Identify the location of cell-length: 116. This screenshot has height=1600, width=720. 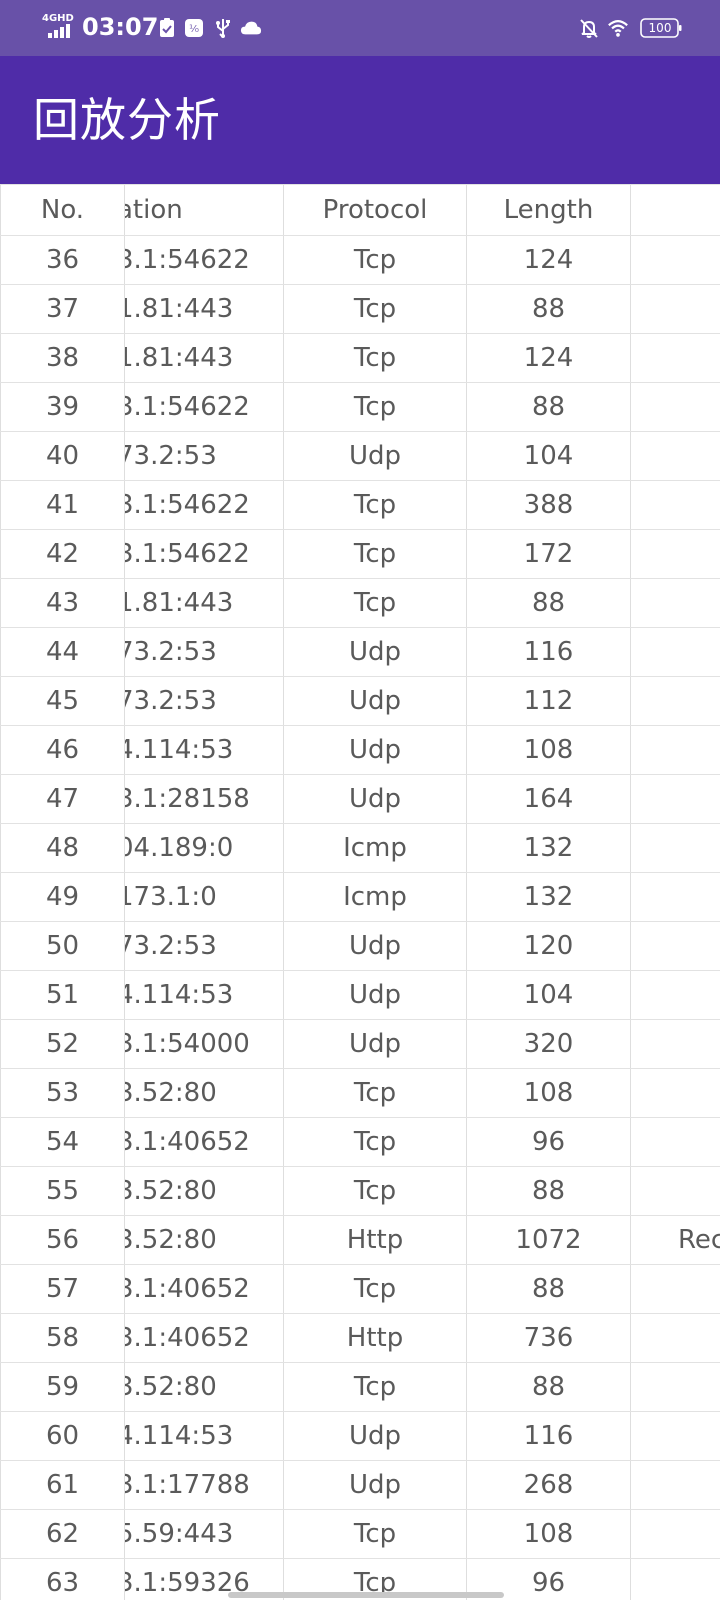
(549, 652).